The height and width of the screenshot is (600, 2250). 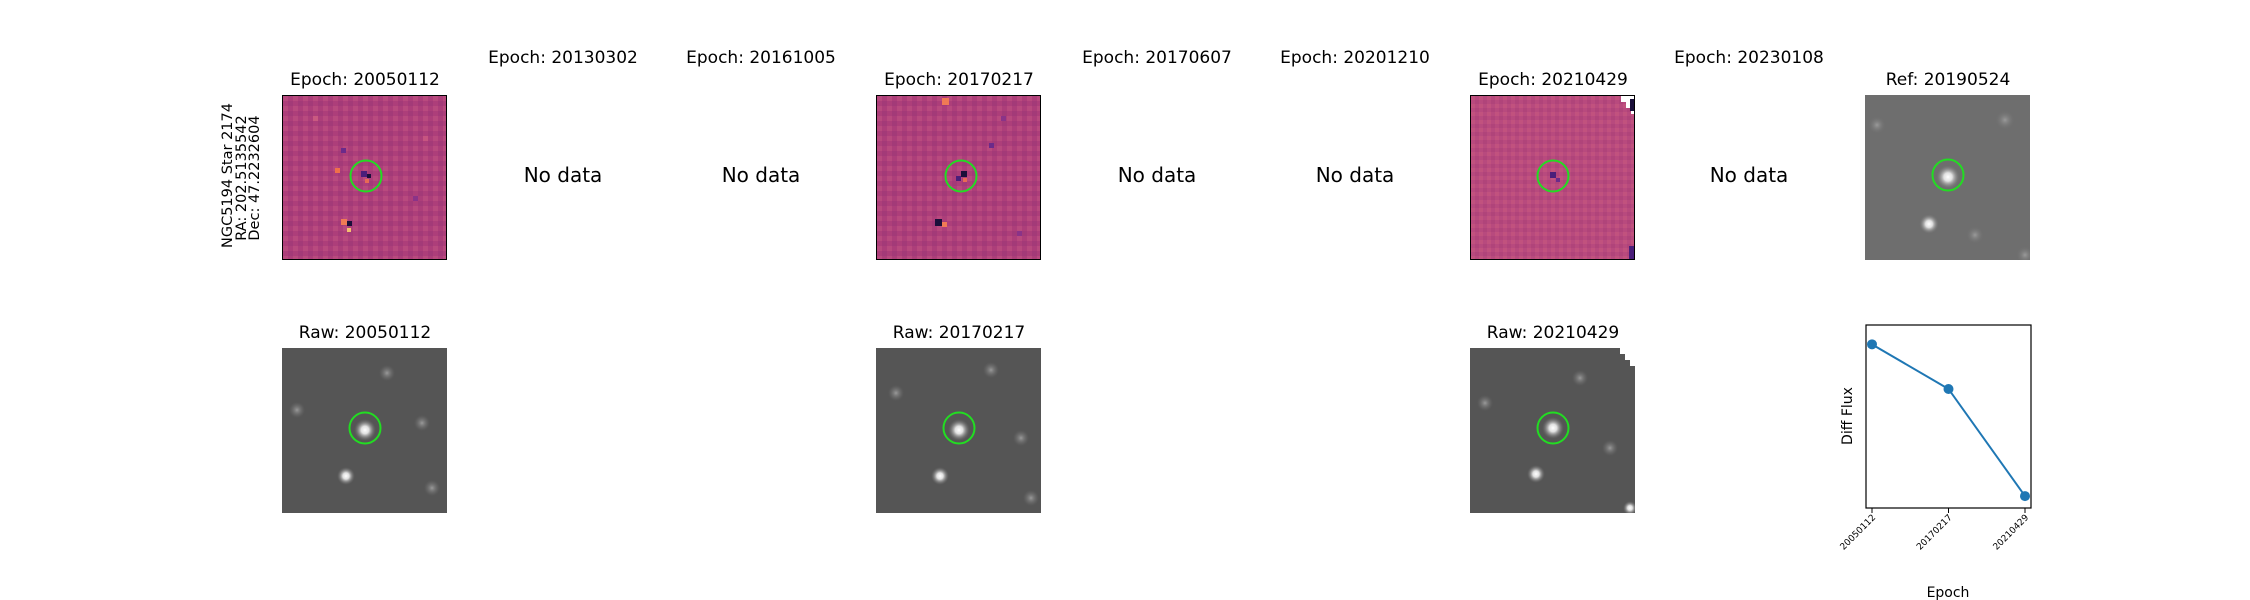 What do you see at coordinates (1553, 333) in the screenshot?
I see `raw-title-3: Raw: 20210429` at bounding box center [1553, 333].